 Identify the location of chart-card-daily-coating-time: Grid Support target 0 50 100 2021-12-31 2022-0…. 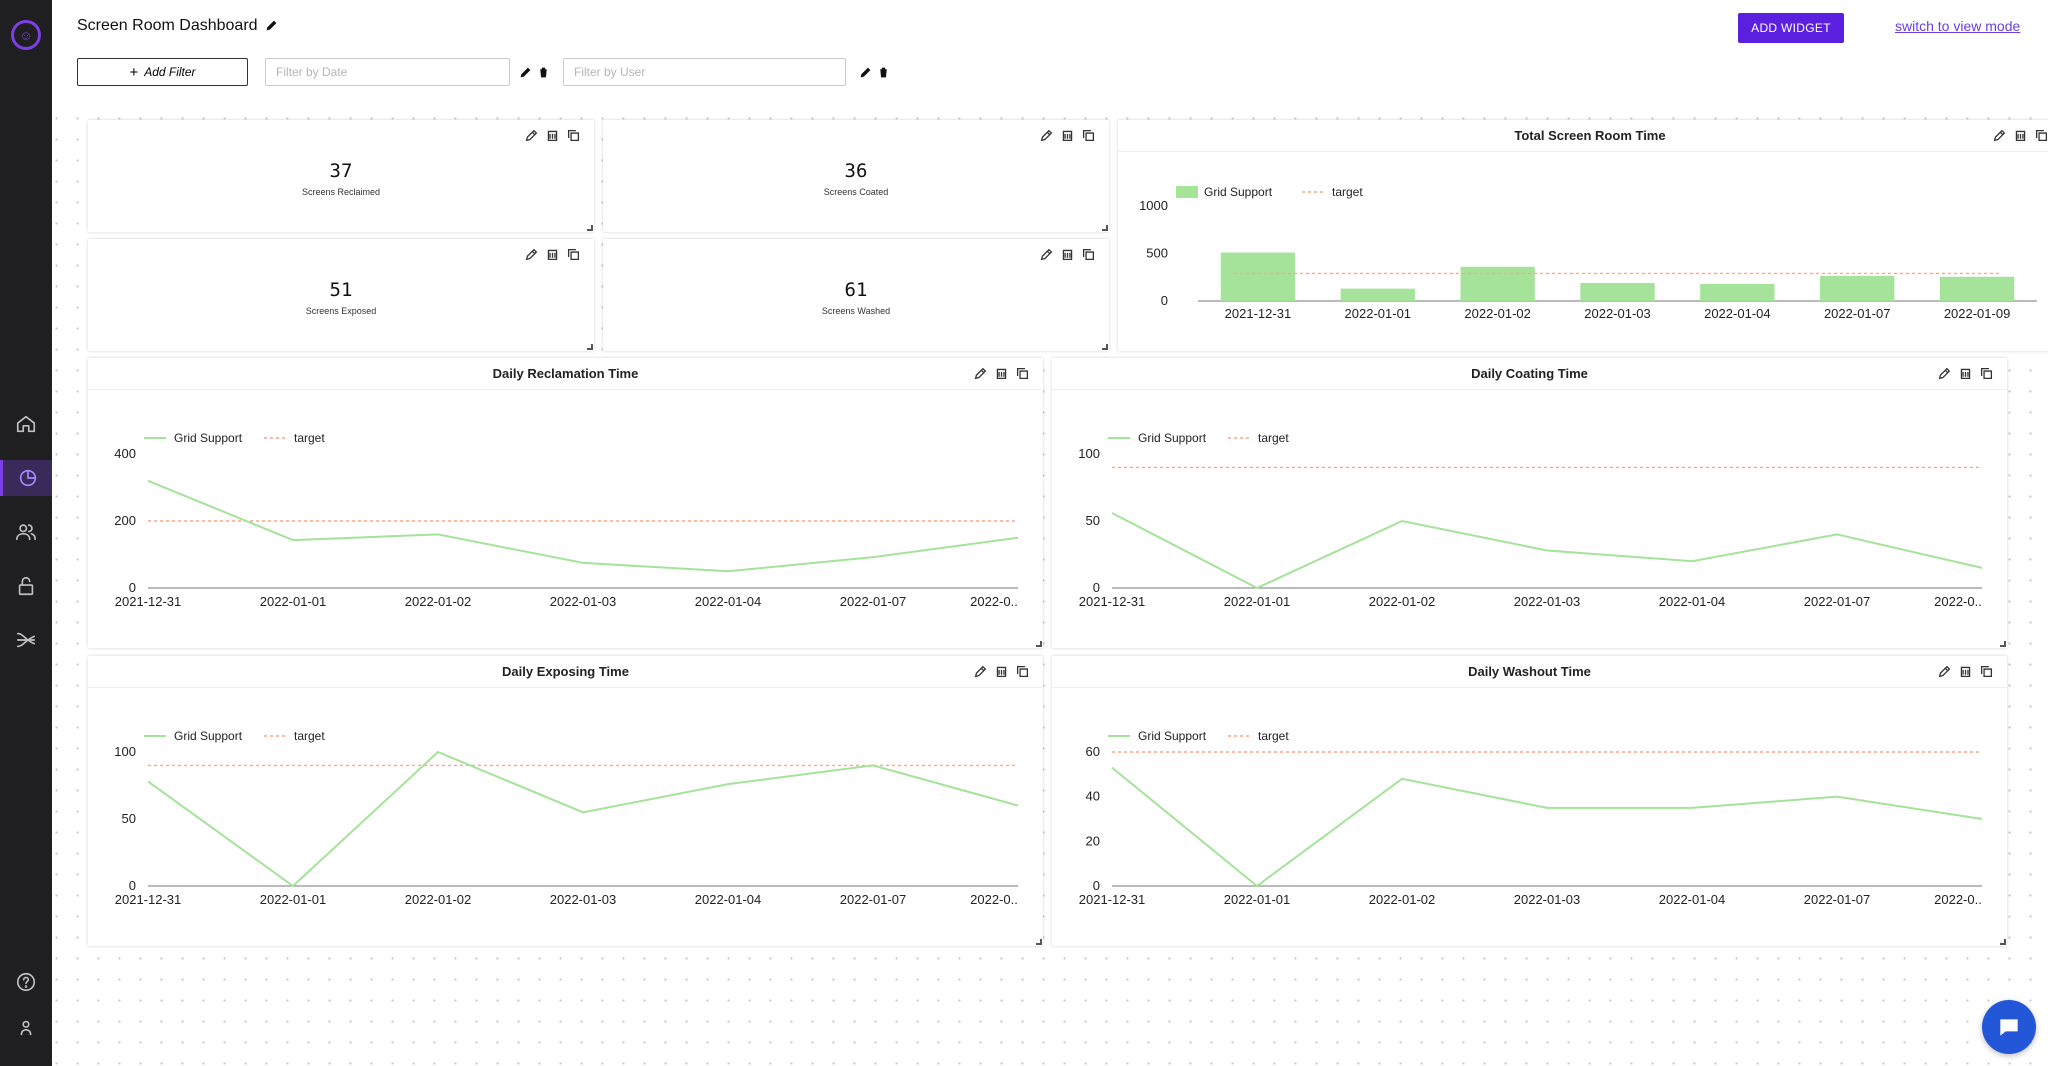
(1529, 503).